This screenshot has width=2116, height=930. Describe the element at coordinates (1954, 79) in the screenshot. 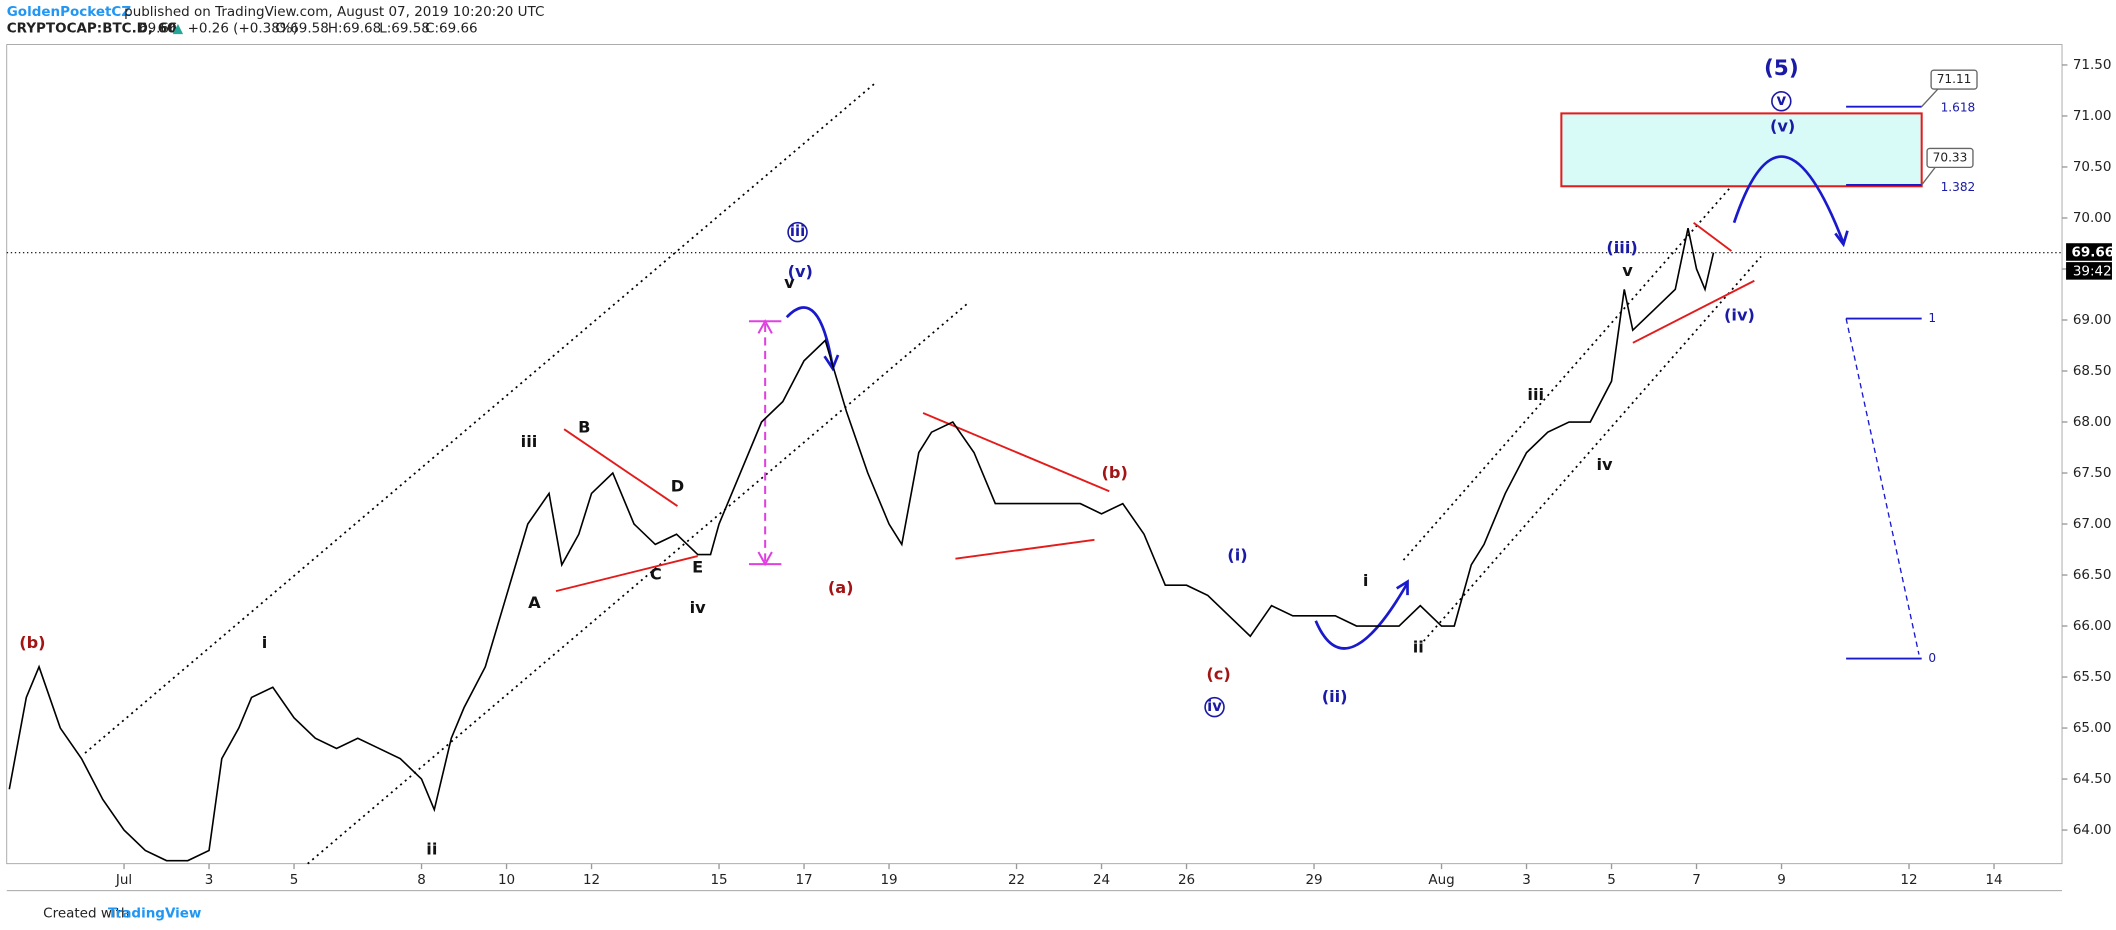

I see `annotation: 71.11` at that location.